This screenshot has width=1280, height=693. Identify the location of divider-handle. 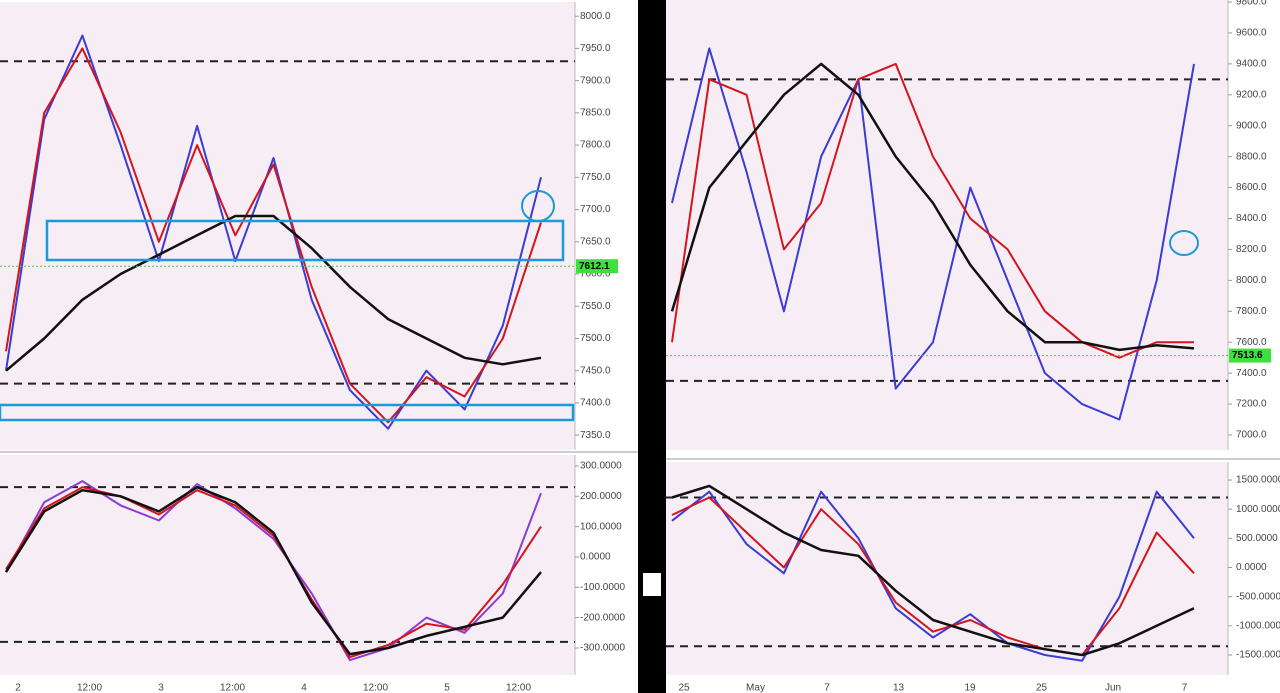
(652, 584).